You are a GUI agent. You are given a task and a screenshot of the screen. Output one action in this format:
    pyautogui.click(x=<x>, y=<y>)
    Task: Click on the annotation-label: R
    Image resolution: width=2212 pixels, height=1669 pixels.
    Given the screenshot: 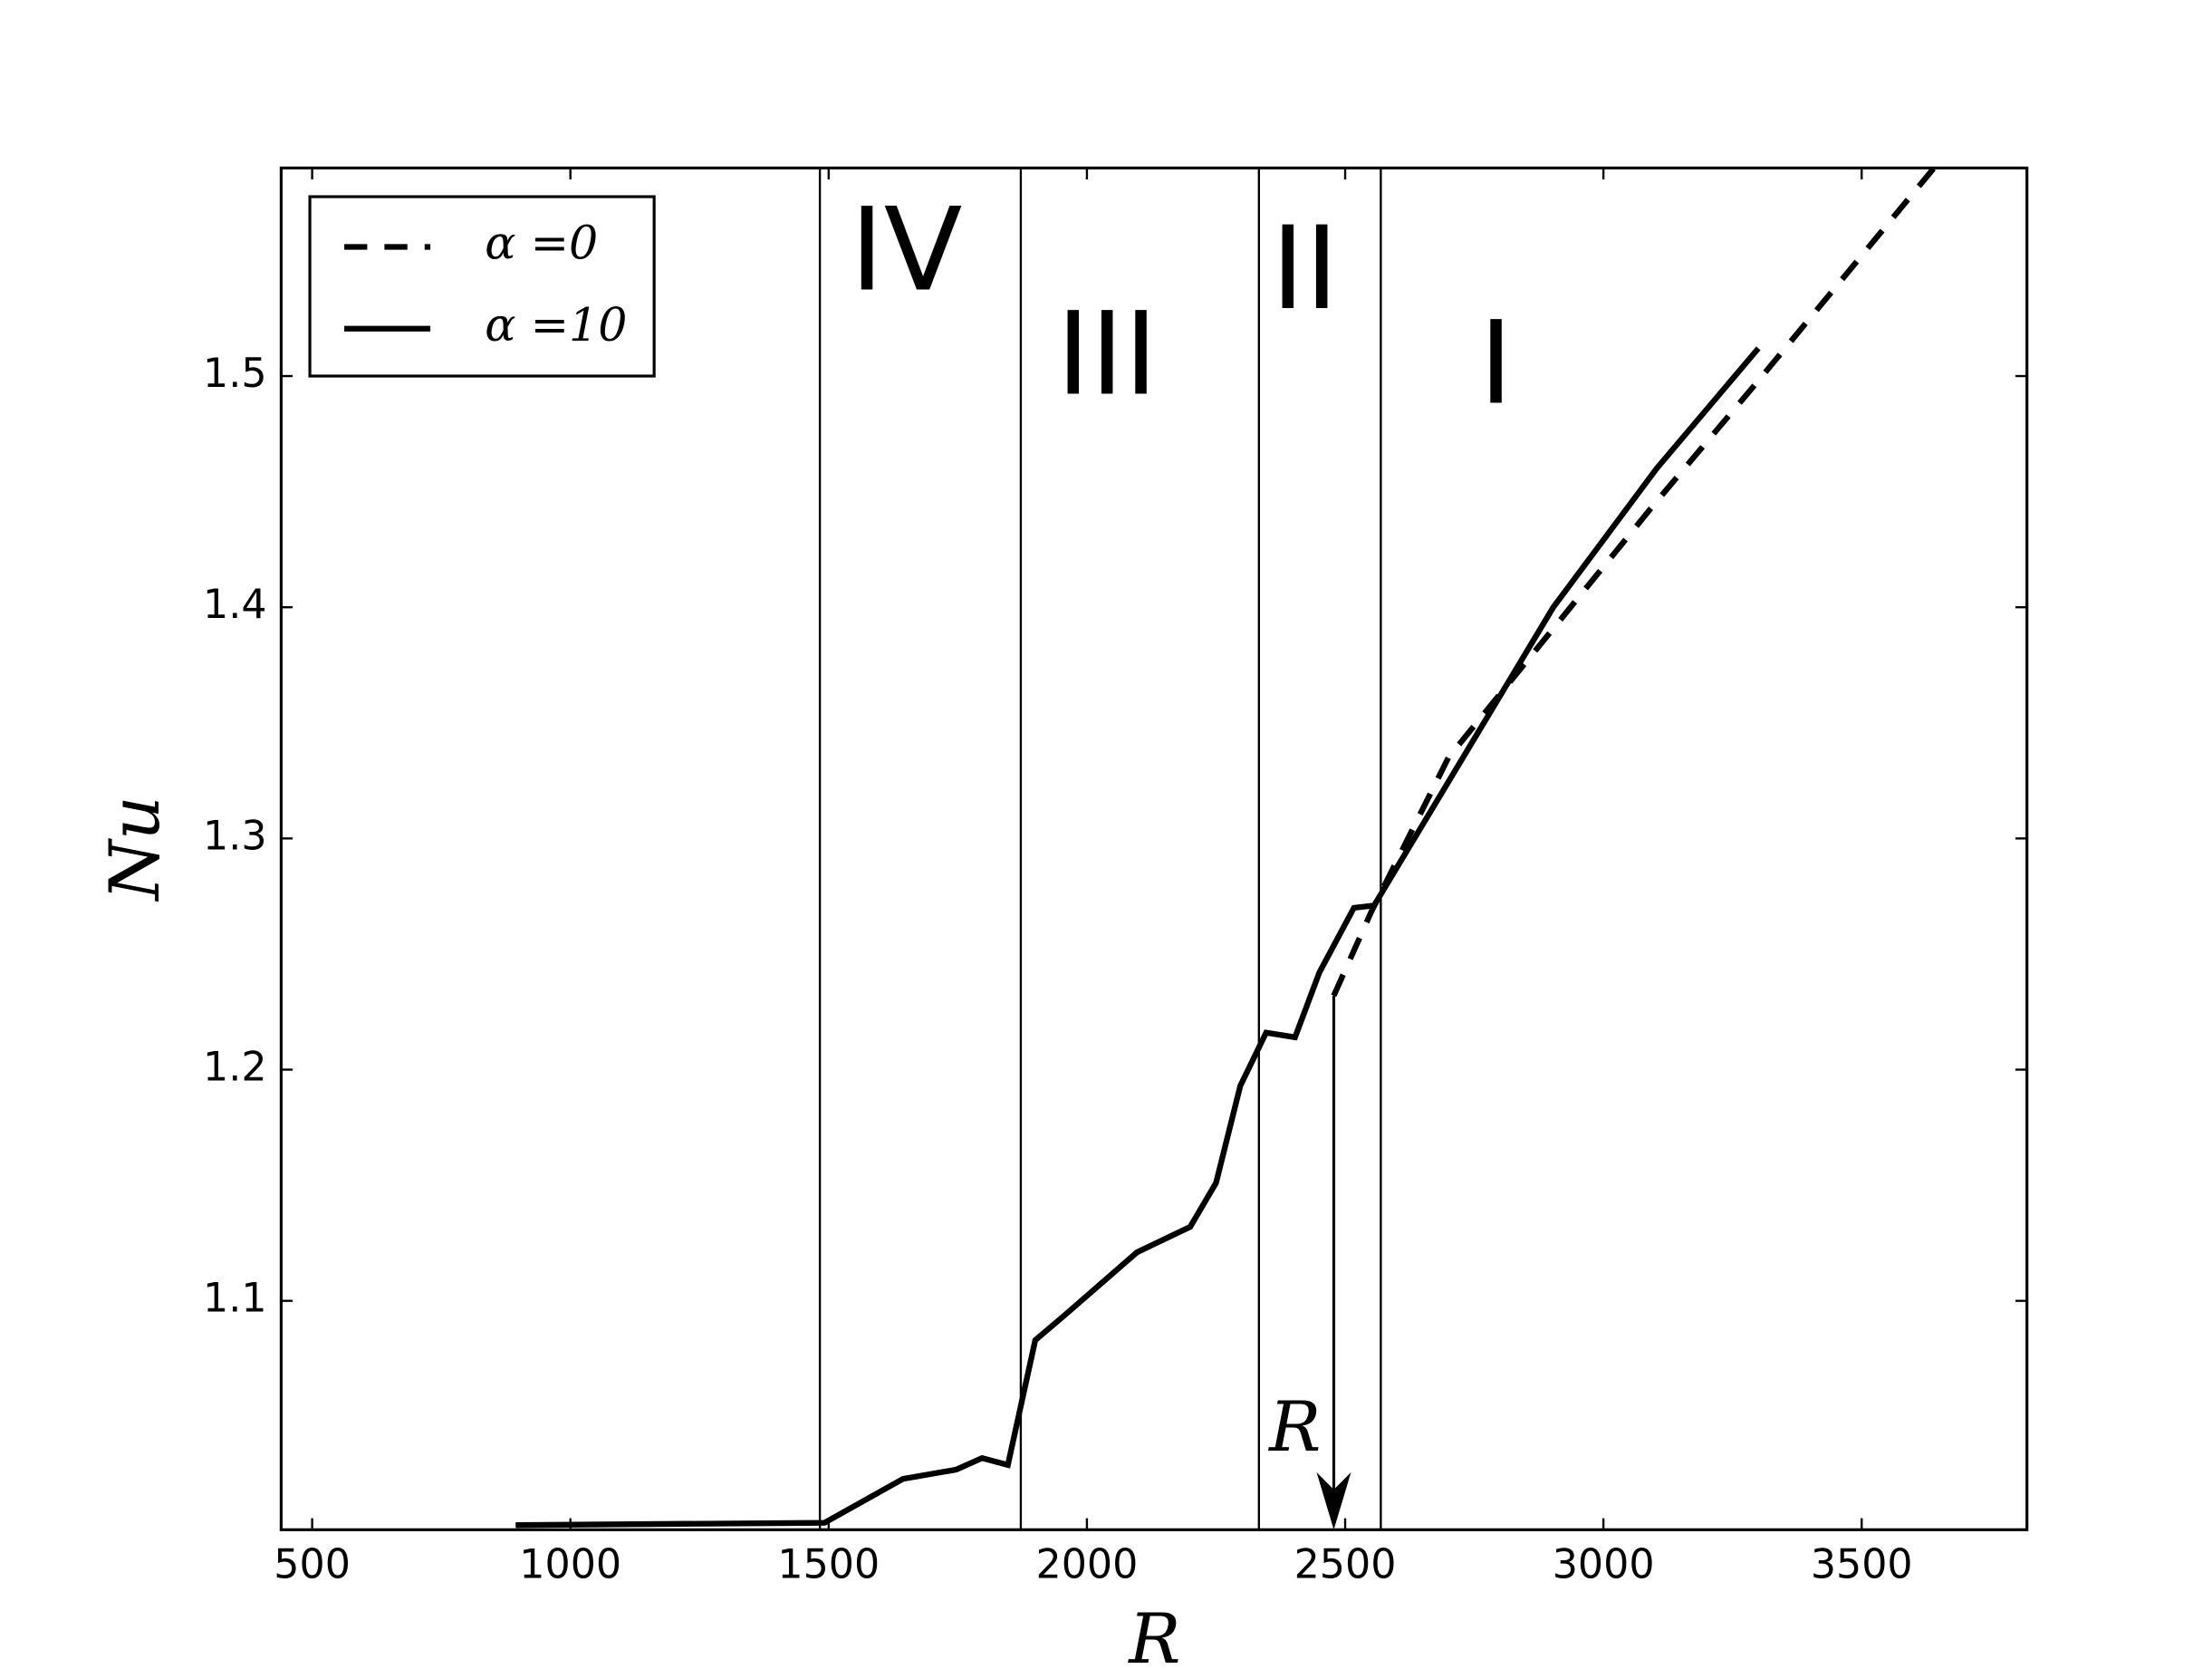 What is the action you would take?
    pyautogui.click(x=1294, y=1426)
    